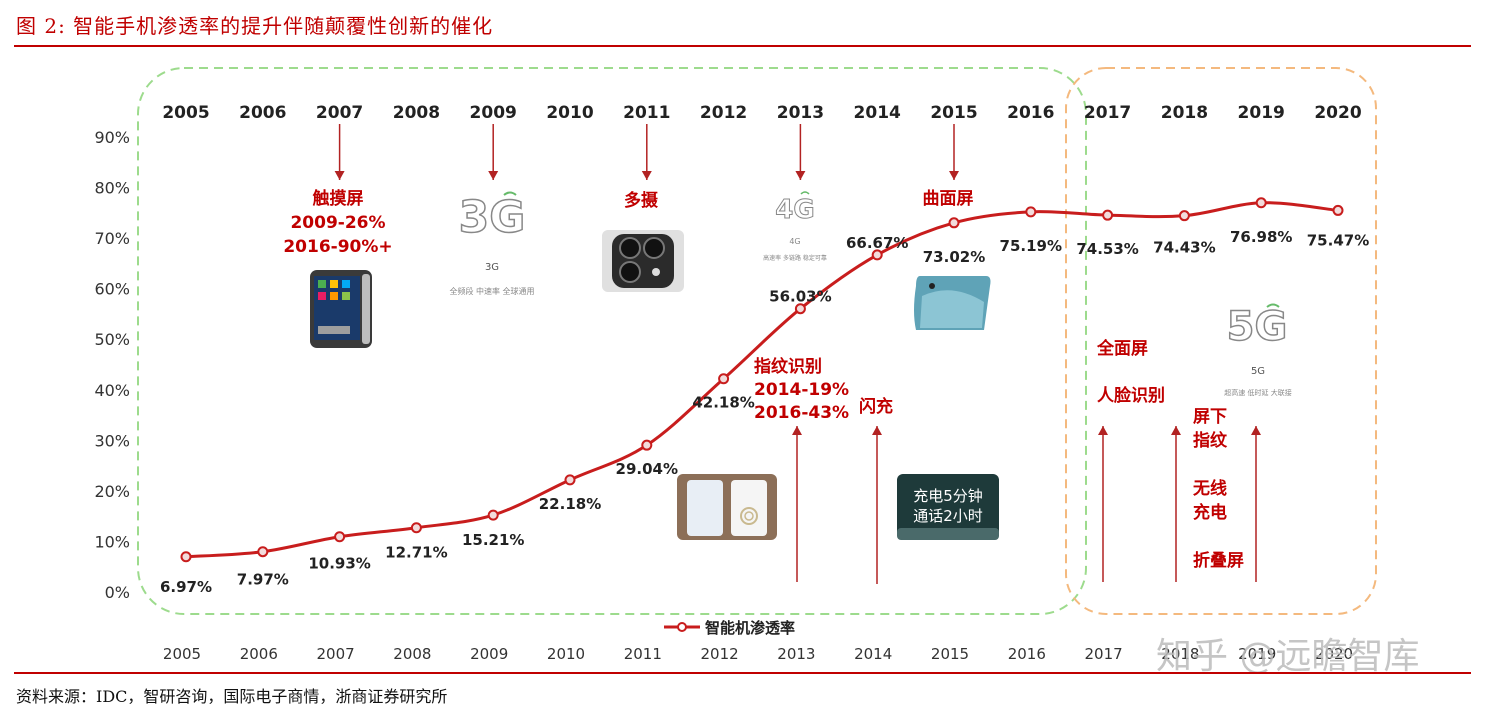 The image size is (1485, 712). I want to click on annotation-fastcharge-line-0: 闪充, so click(876, 406).